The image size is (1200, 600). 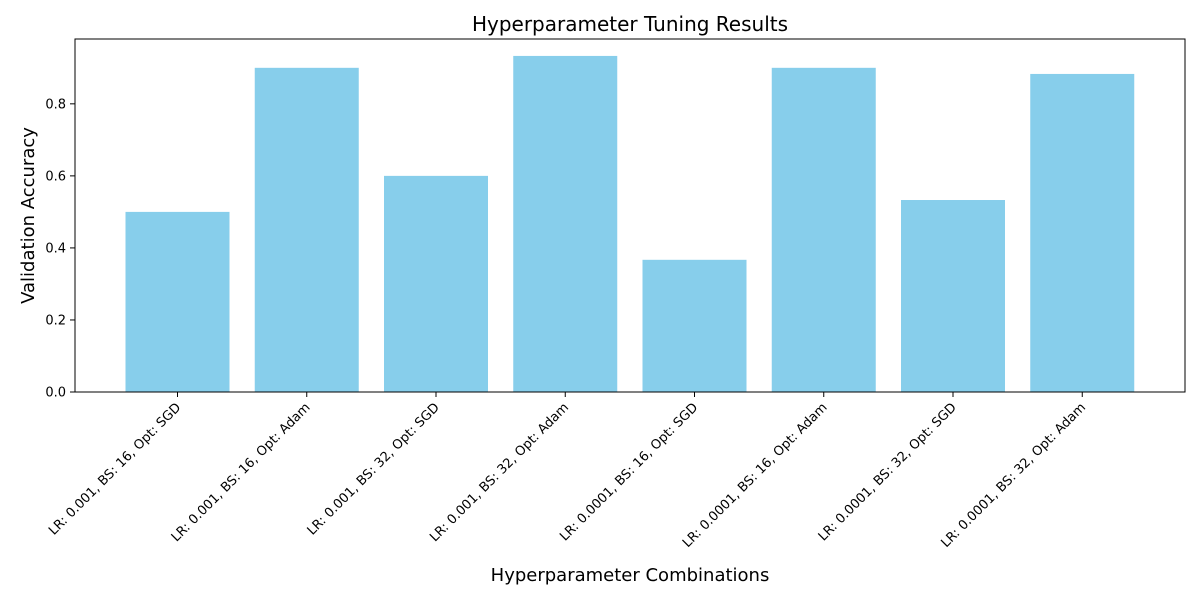 What do you see at coordinates (55, 104) in the screenshot?
I see `y-tick-label: 0.8` at bounding box center [55, 104].